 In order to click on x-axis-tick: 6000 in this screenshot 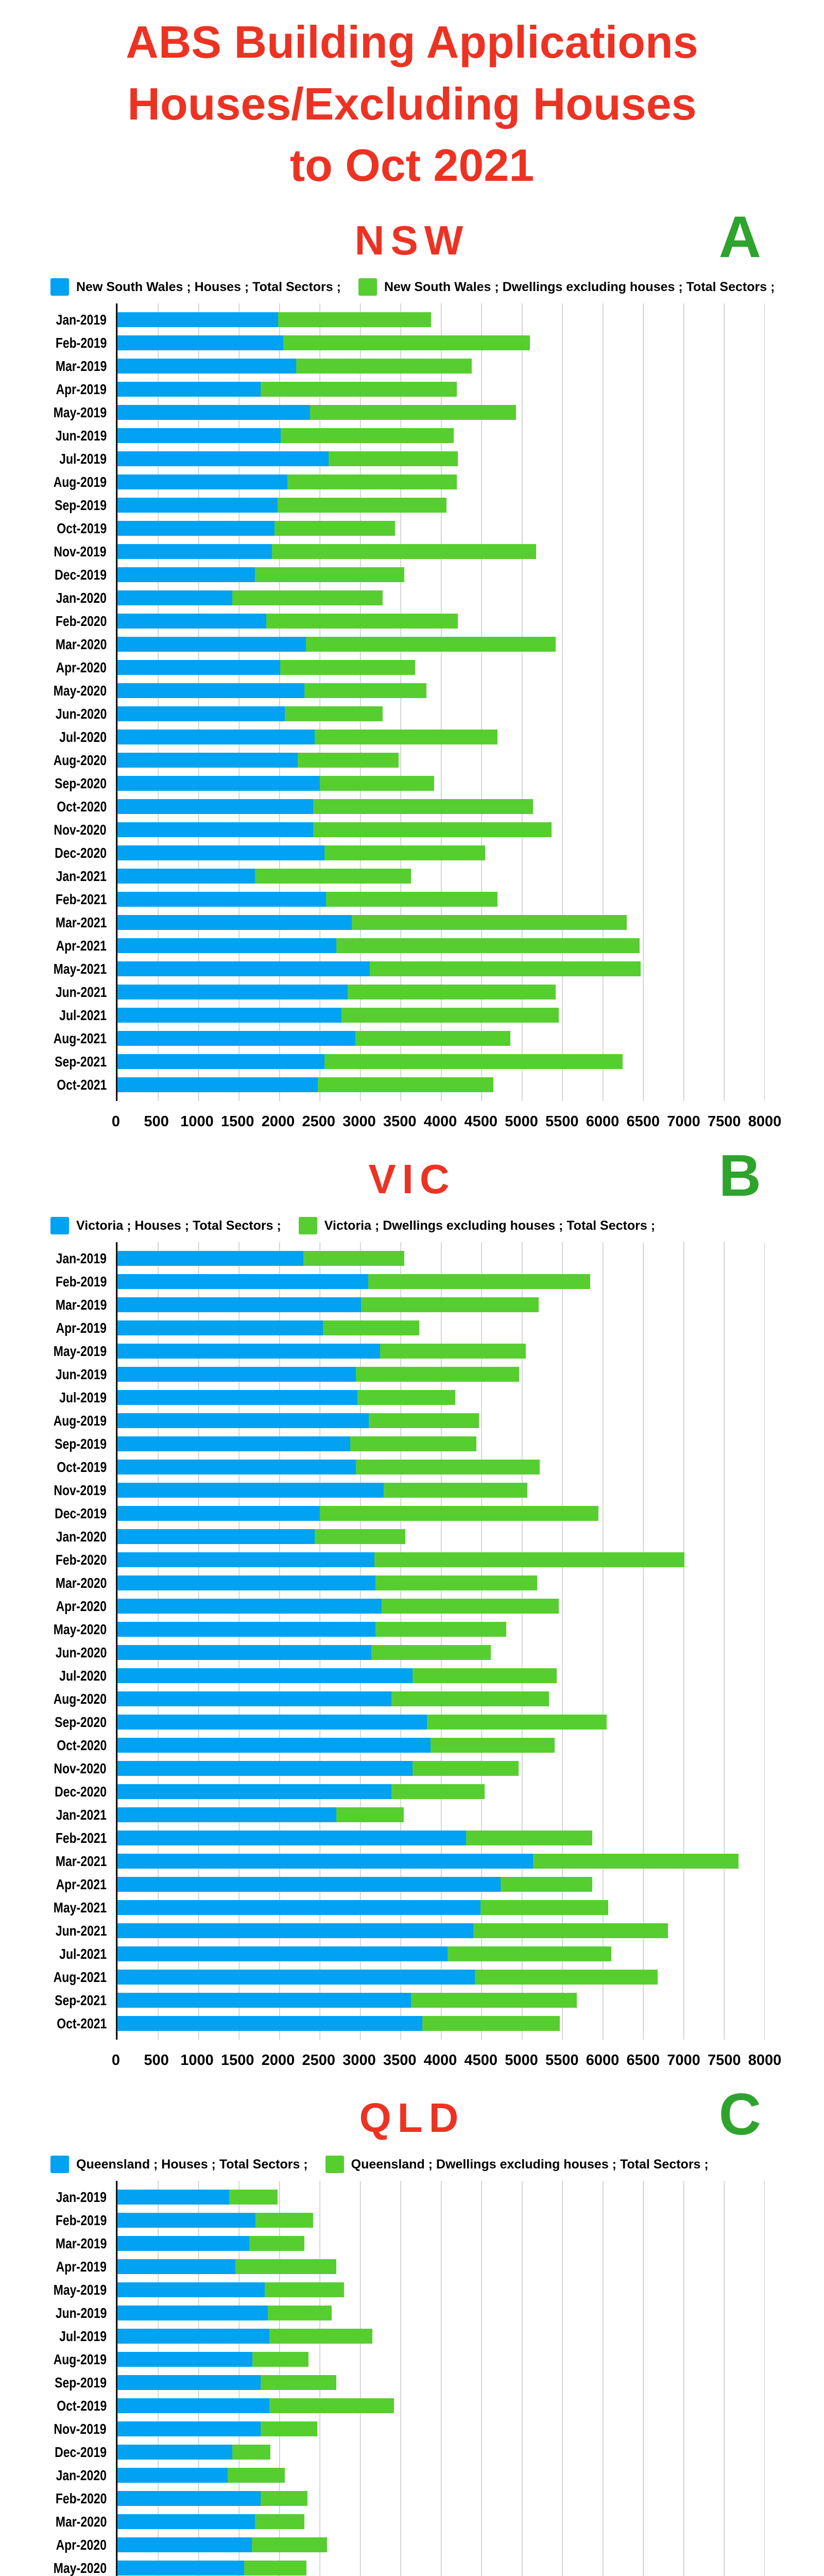, I will do `click(603, 1121)`.